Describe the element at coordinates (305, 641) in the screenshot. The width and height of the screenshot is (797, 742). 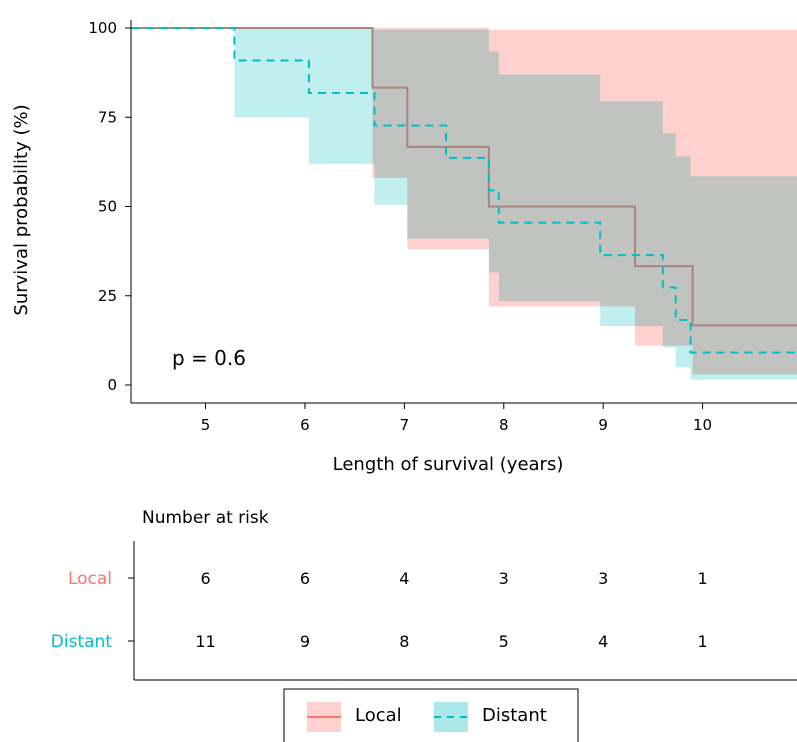
I see `risk-count: 9` at that location.